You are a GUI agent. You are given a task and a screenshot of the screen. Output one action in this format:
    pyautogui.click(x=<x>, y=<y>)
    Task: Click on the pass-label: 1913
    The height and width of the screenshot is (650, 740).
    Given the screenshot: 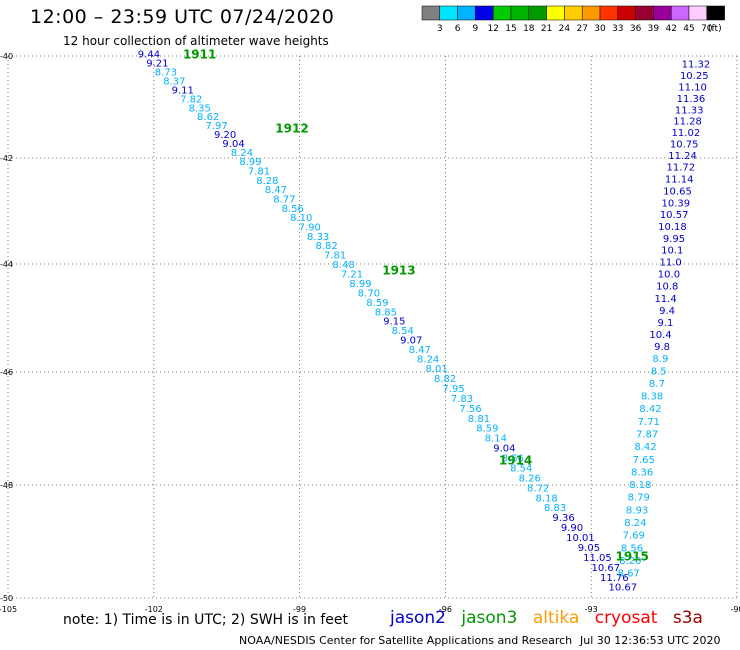 What is the action you would take?
    pyautogui.click(x=398, y=270)
    